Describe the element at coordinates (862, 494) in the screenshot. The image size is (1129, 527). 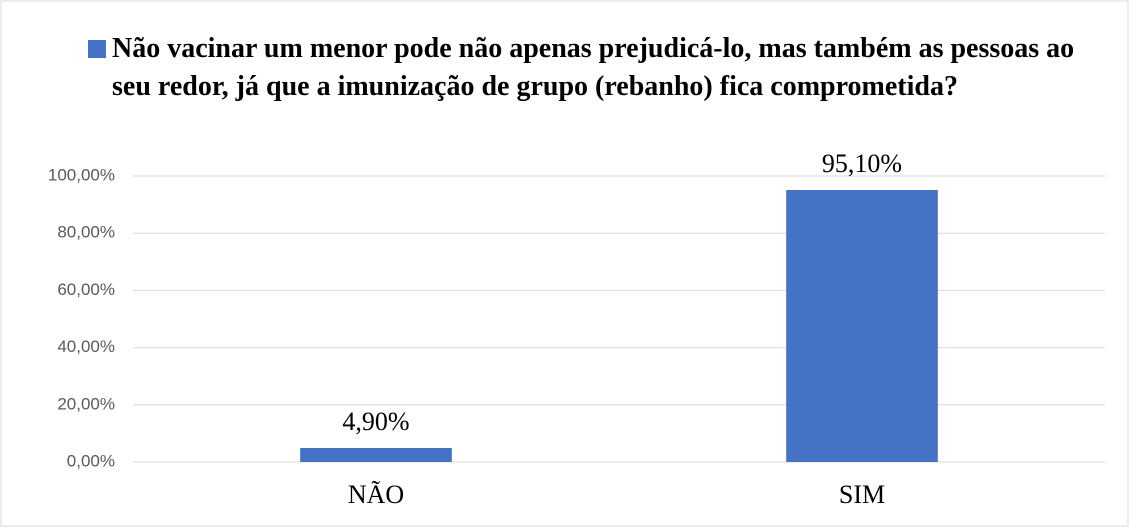
I see `x-tick-label: SIM` at that location.